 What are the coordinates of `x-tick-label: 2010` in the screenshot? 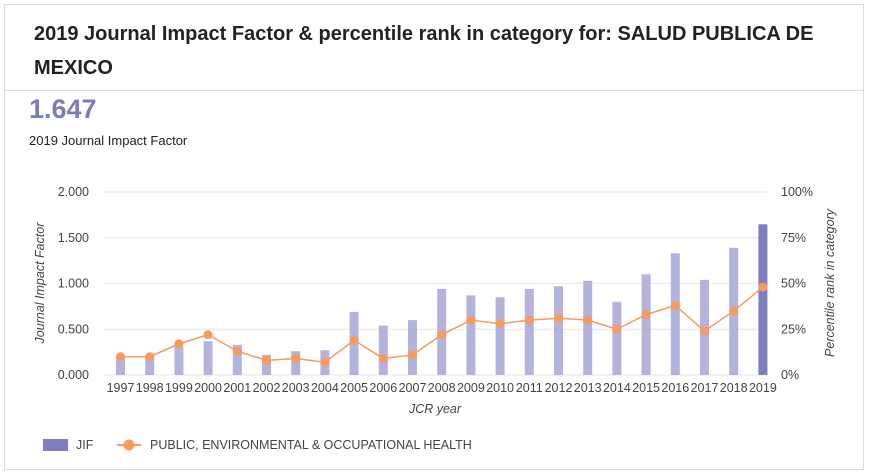 It's located at (500, 388).